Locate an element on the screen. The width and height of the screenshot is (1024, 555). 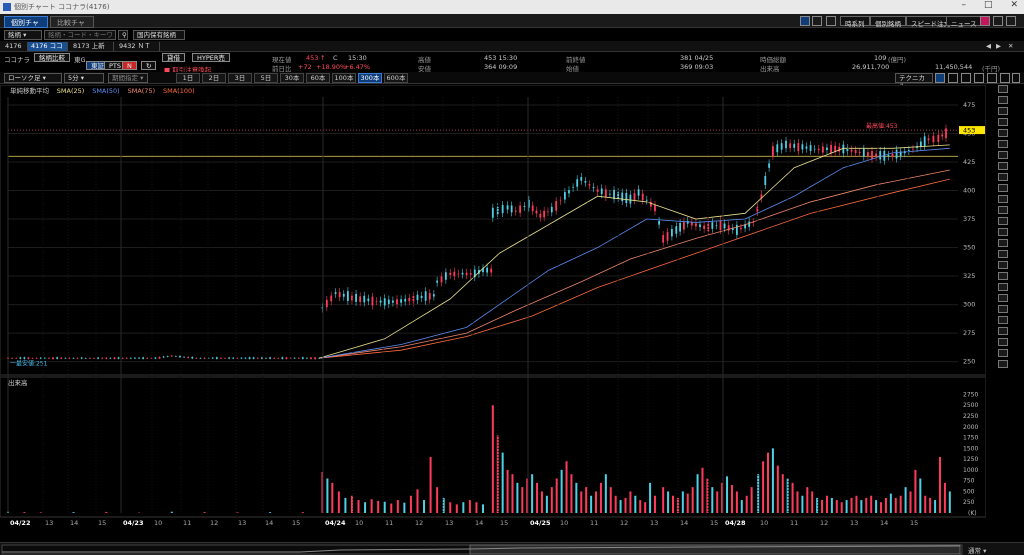
pen-icon is located at coordinates (985, 21).